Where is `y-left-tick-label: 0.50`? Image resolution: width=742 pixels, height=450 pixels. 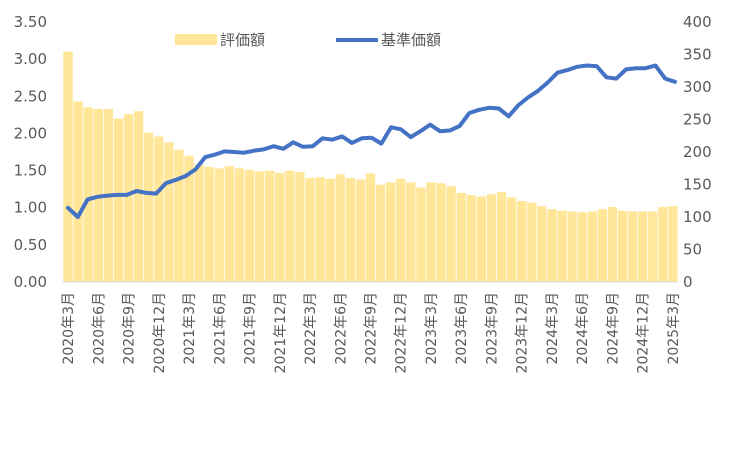
y-left-tick-label: 0.50 is located at coordinates (30, 245).